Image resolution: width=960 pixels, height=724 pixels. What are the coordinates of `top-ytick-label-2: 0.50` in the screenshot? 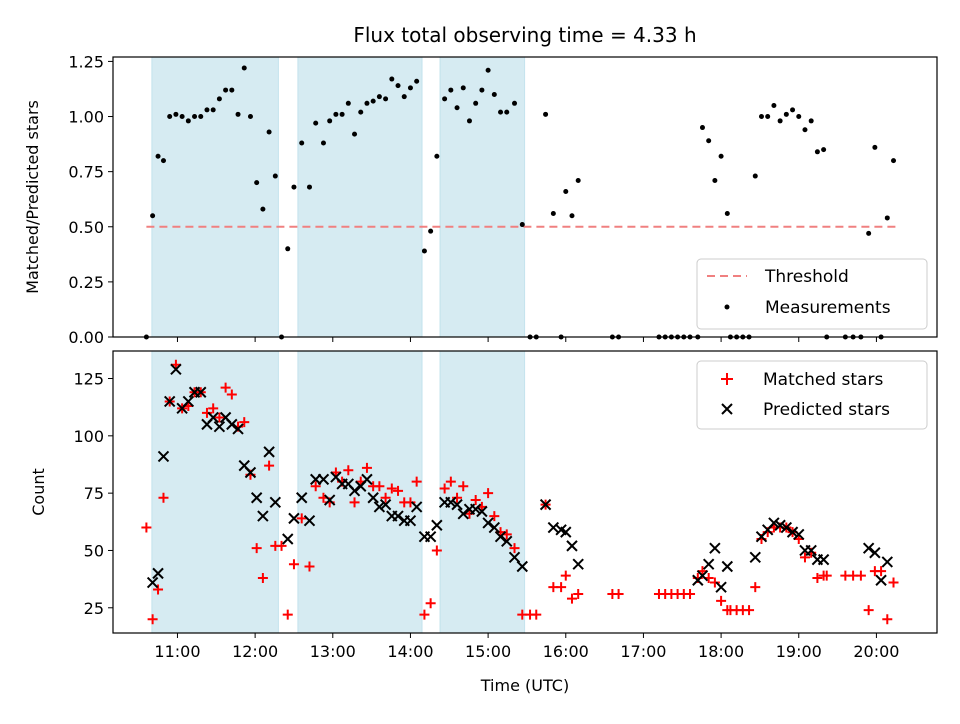 It's located at (86, 227).